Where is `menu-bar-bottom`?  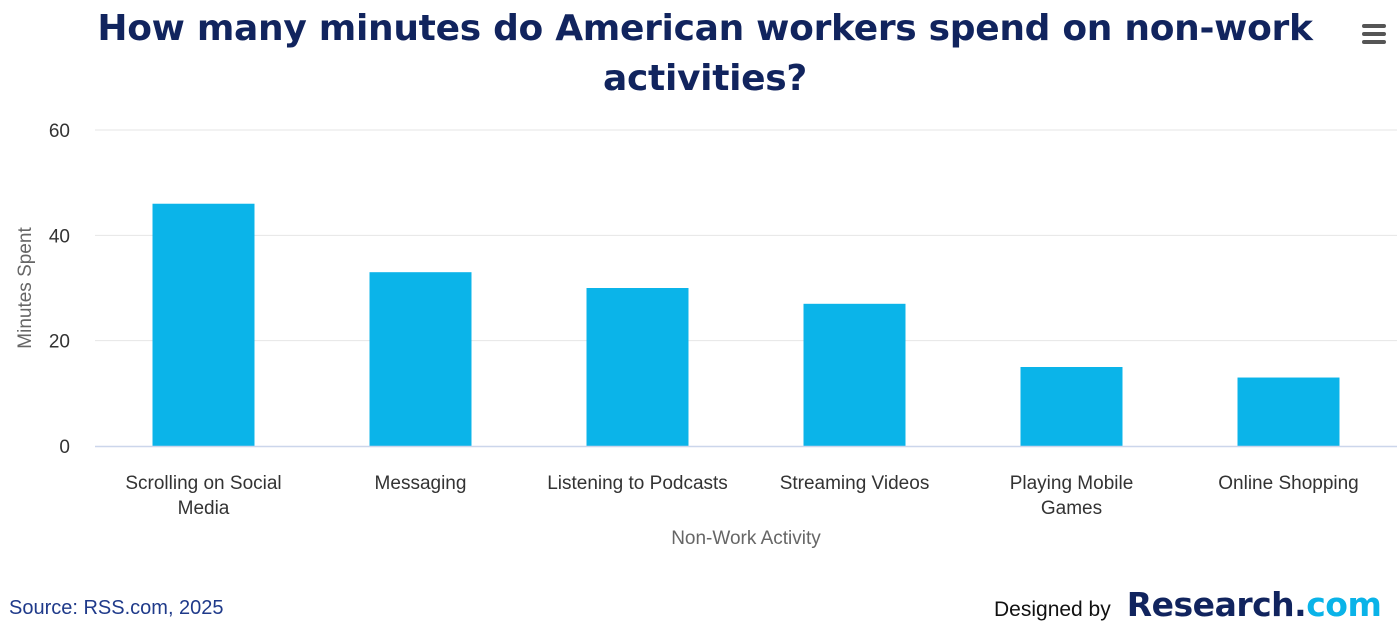
menu-bar-bottom is located at coordinates (1374, 42).